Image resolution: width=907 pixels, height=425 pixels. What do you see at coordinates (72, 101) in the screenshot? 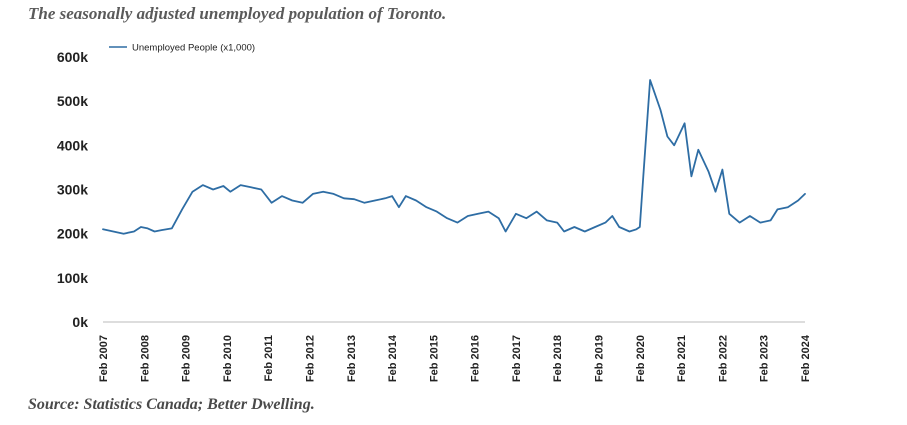
I see `y-tick-label: 500k` at bounding box center [72, 101].